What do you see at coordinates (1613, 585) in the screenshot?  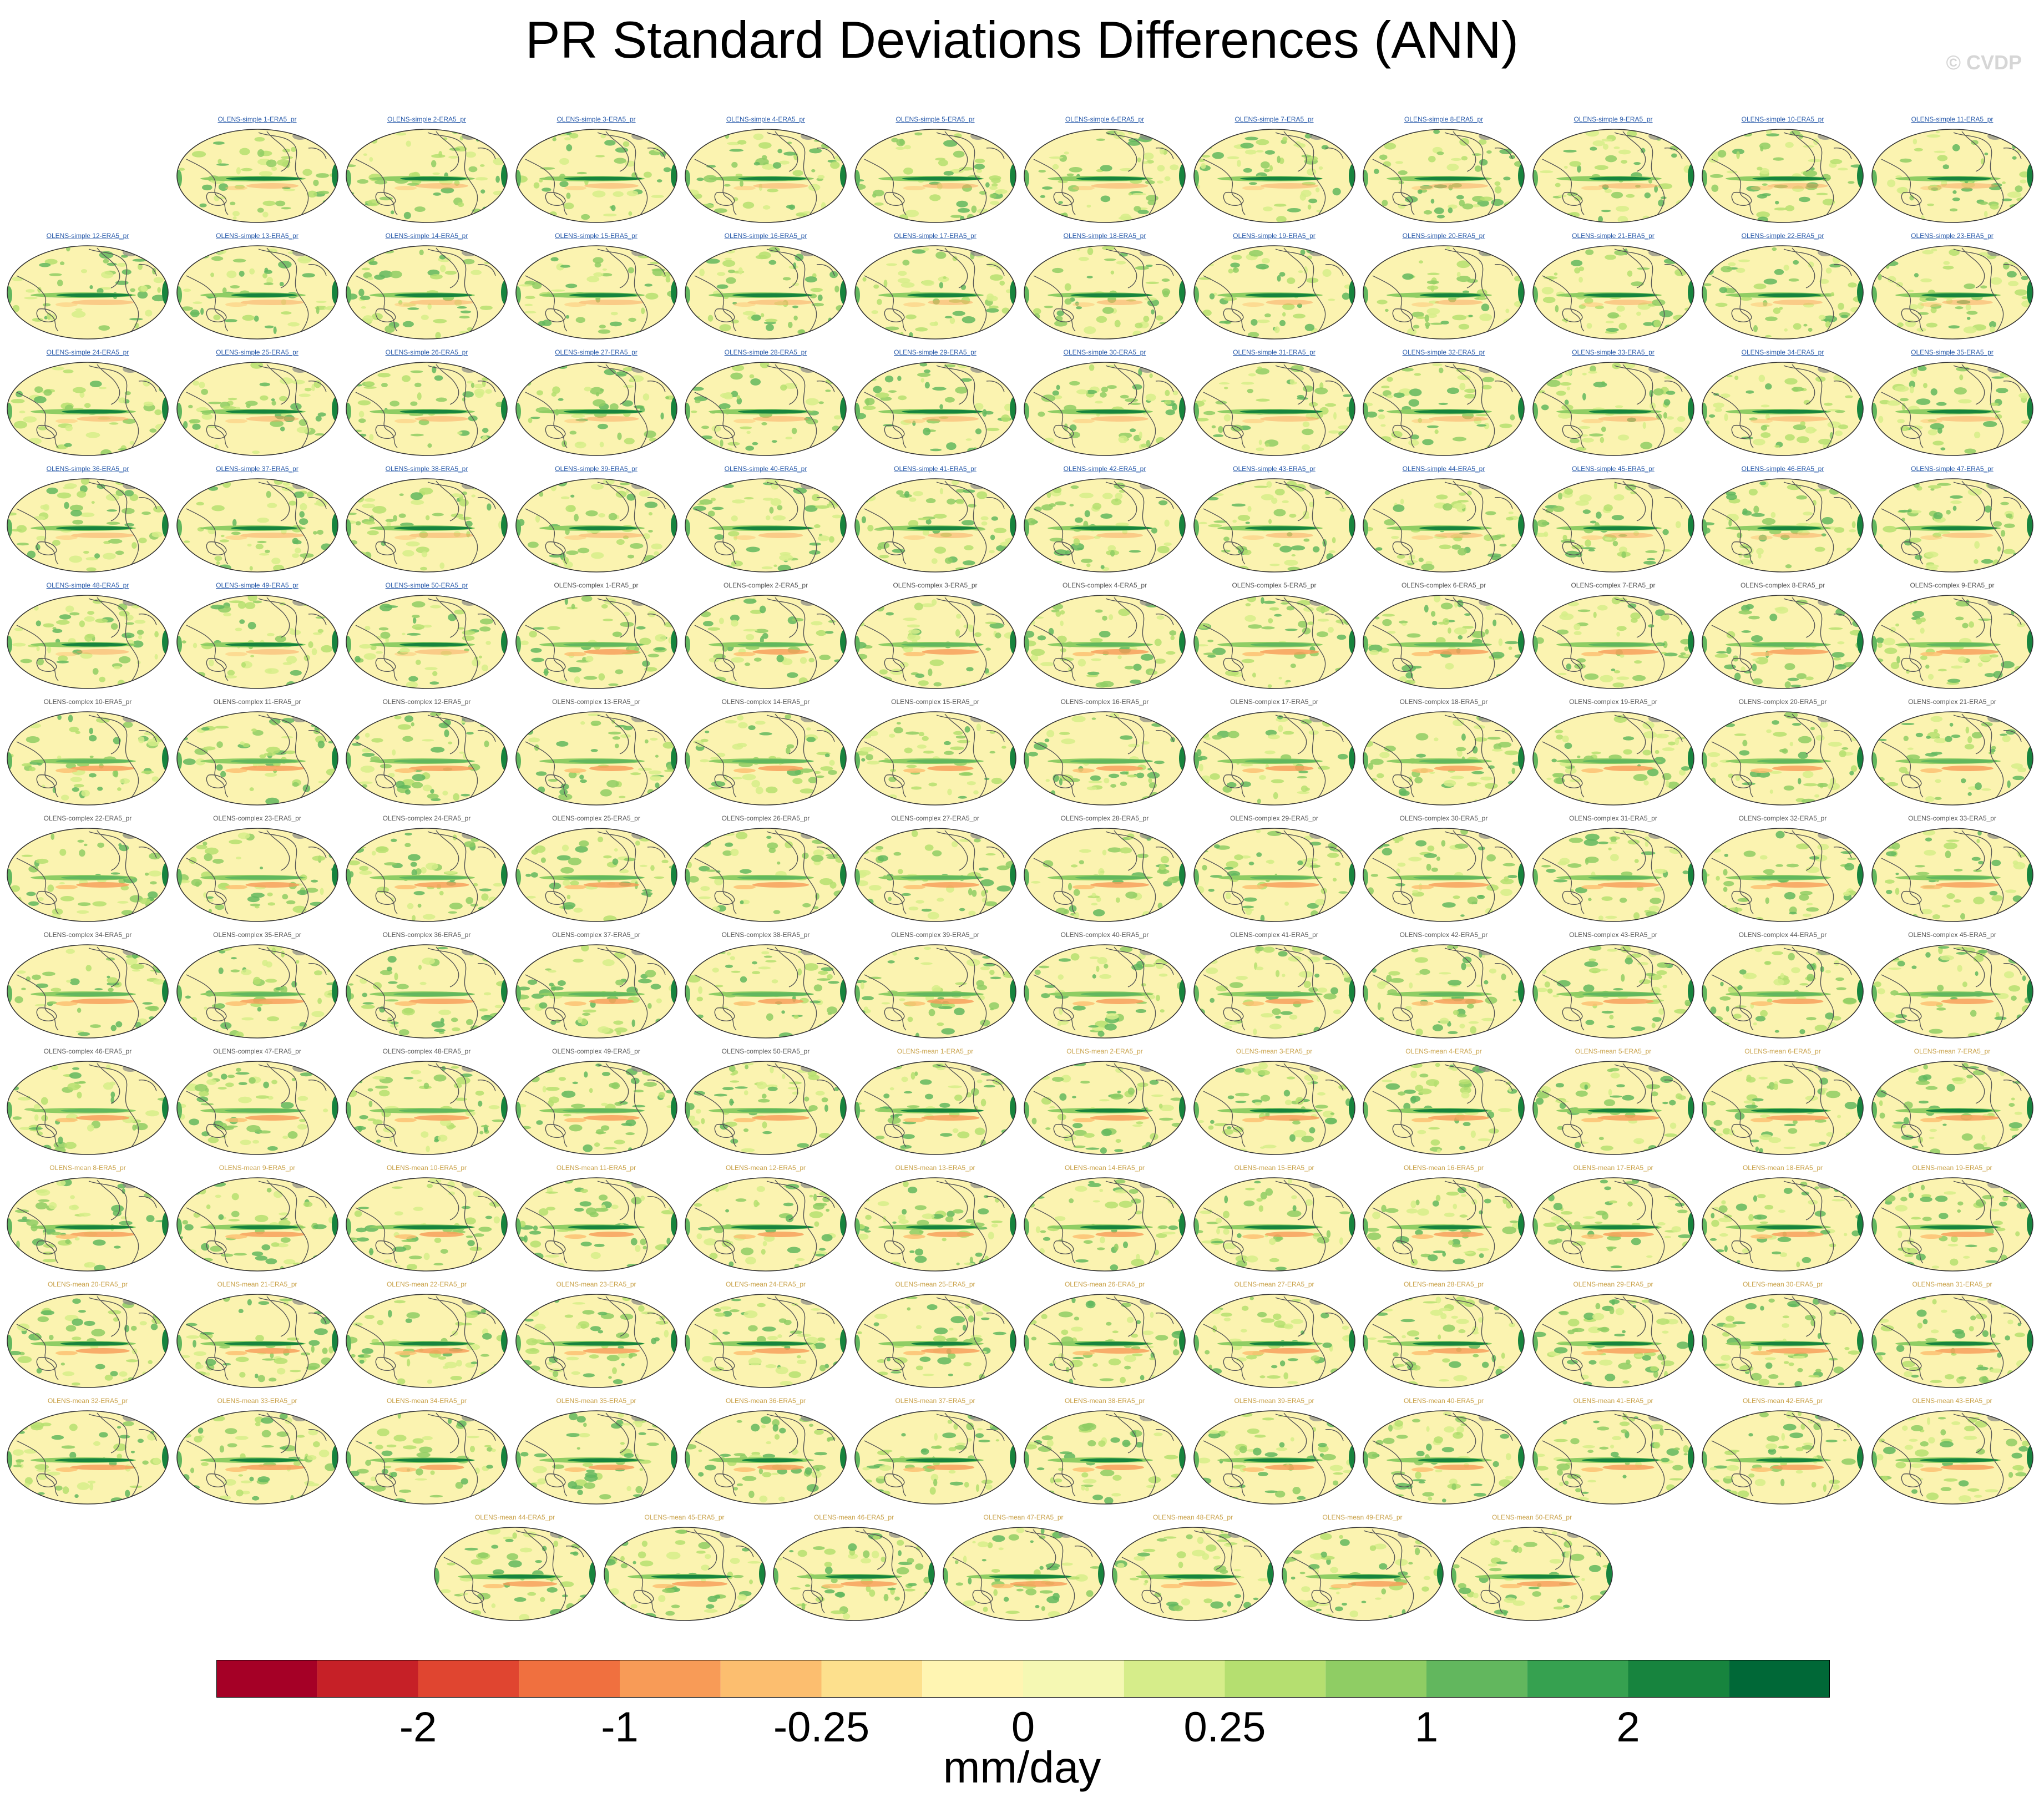 I see `panel-label: OLENS-complex 7-ERA5_pr` at bounding box center [1613, 585].